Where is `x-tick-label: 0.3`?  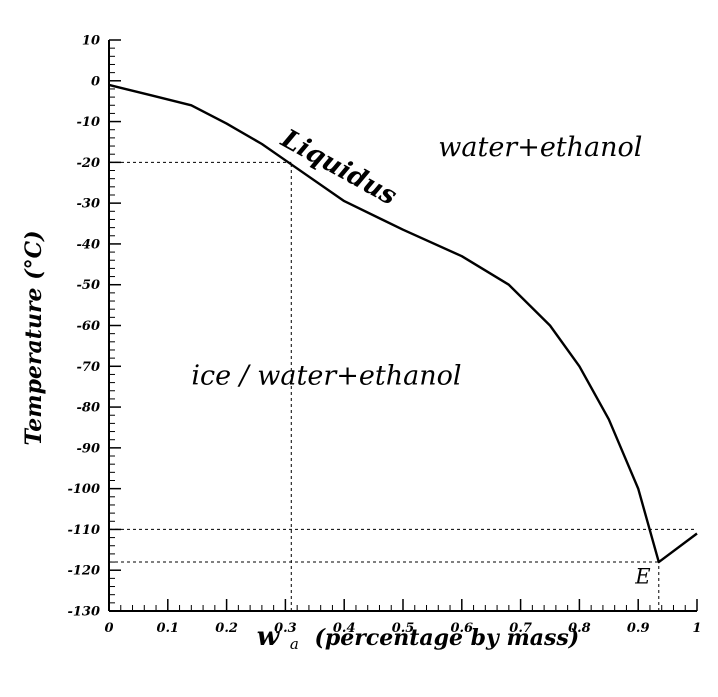
x-tick-label: 0.3 is located at coordinates (285, 628).